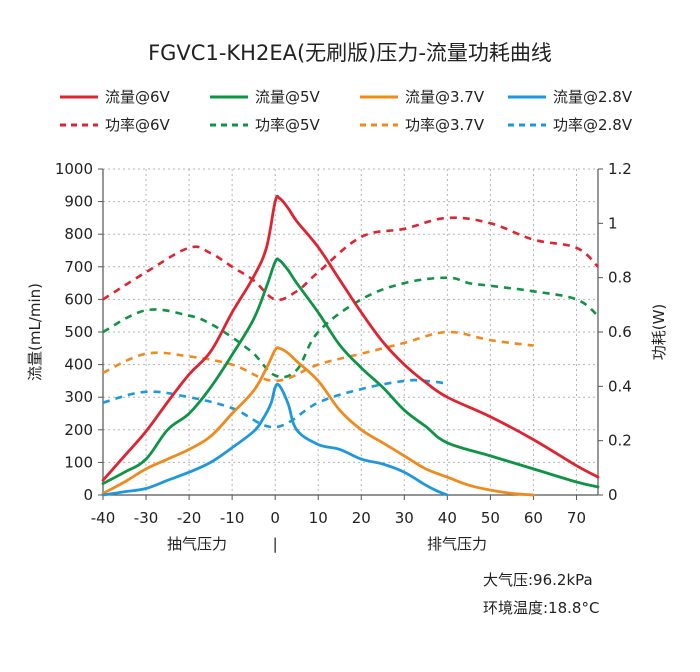 The image size is (700, 672). Describe the element at coordinates (318, 518) in the screenshot. I see `x-tick-label-5: 10` at that location.